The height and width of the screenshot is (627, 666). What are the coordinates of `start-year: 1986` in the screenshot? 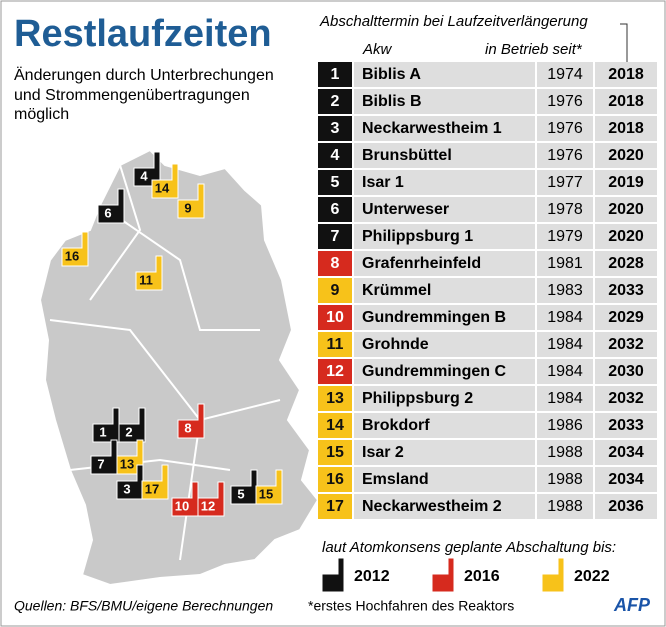 It's located at (565, 425).